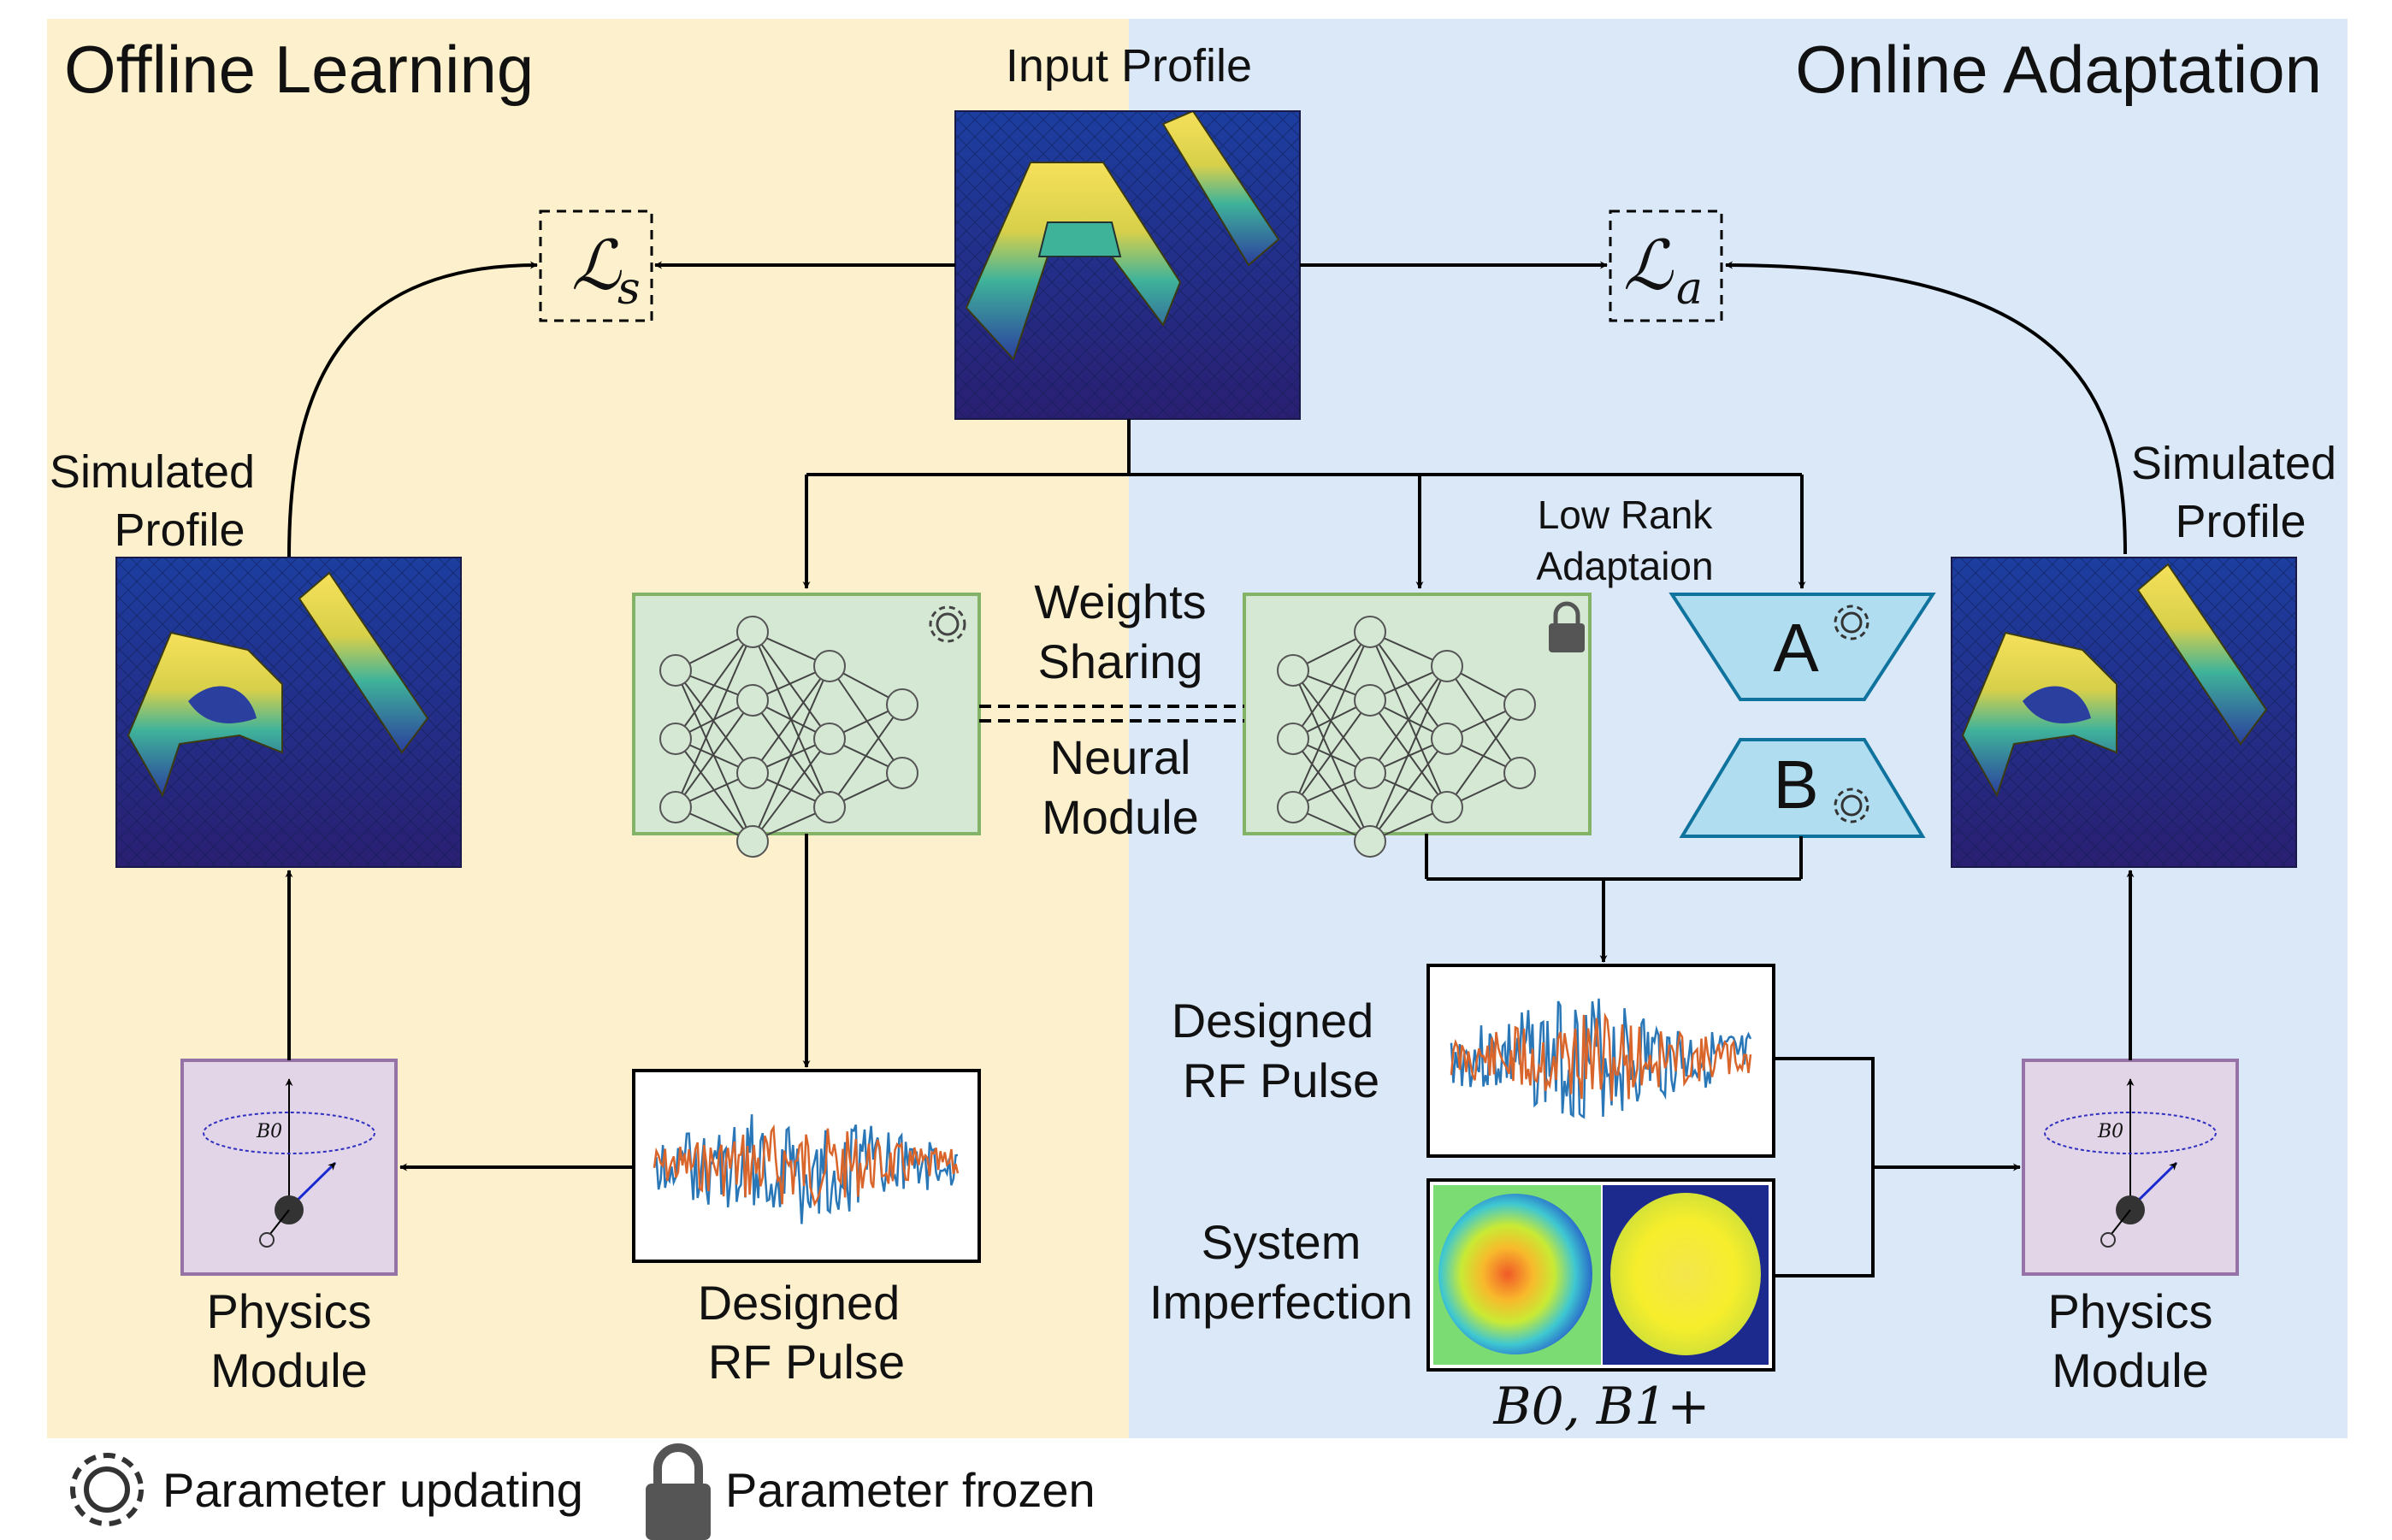 The image size is (2392, 1540). Describe the element at coordinates (299, 70) in the screenshot. I see `offline-title: Offline Learning` at that location.